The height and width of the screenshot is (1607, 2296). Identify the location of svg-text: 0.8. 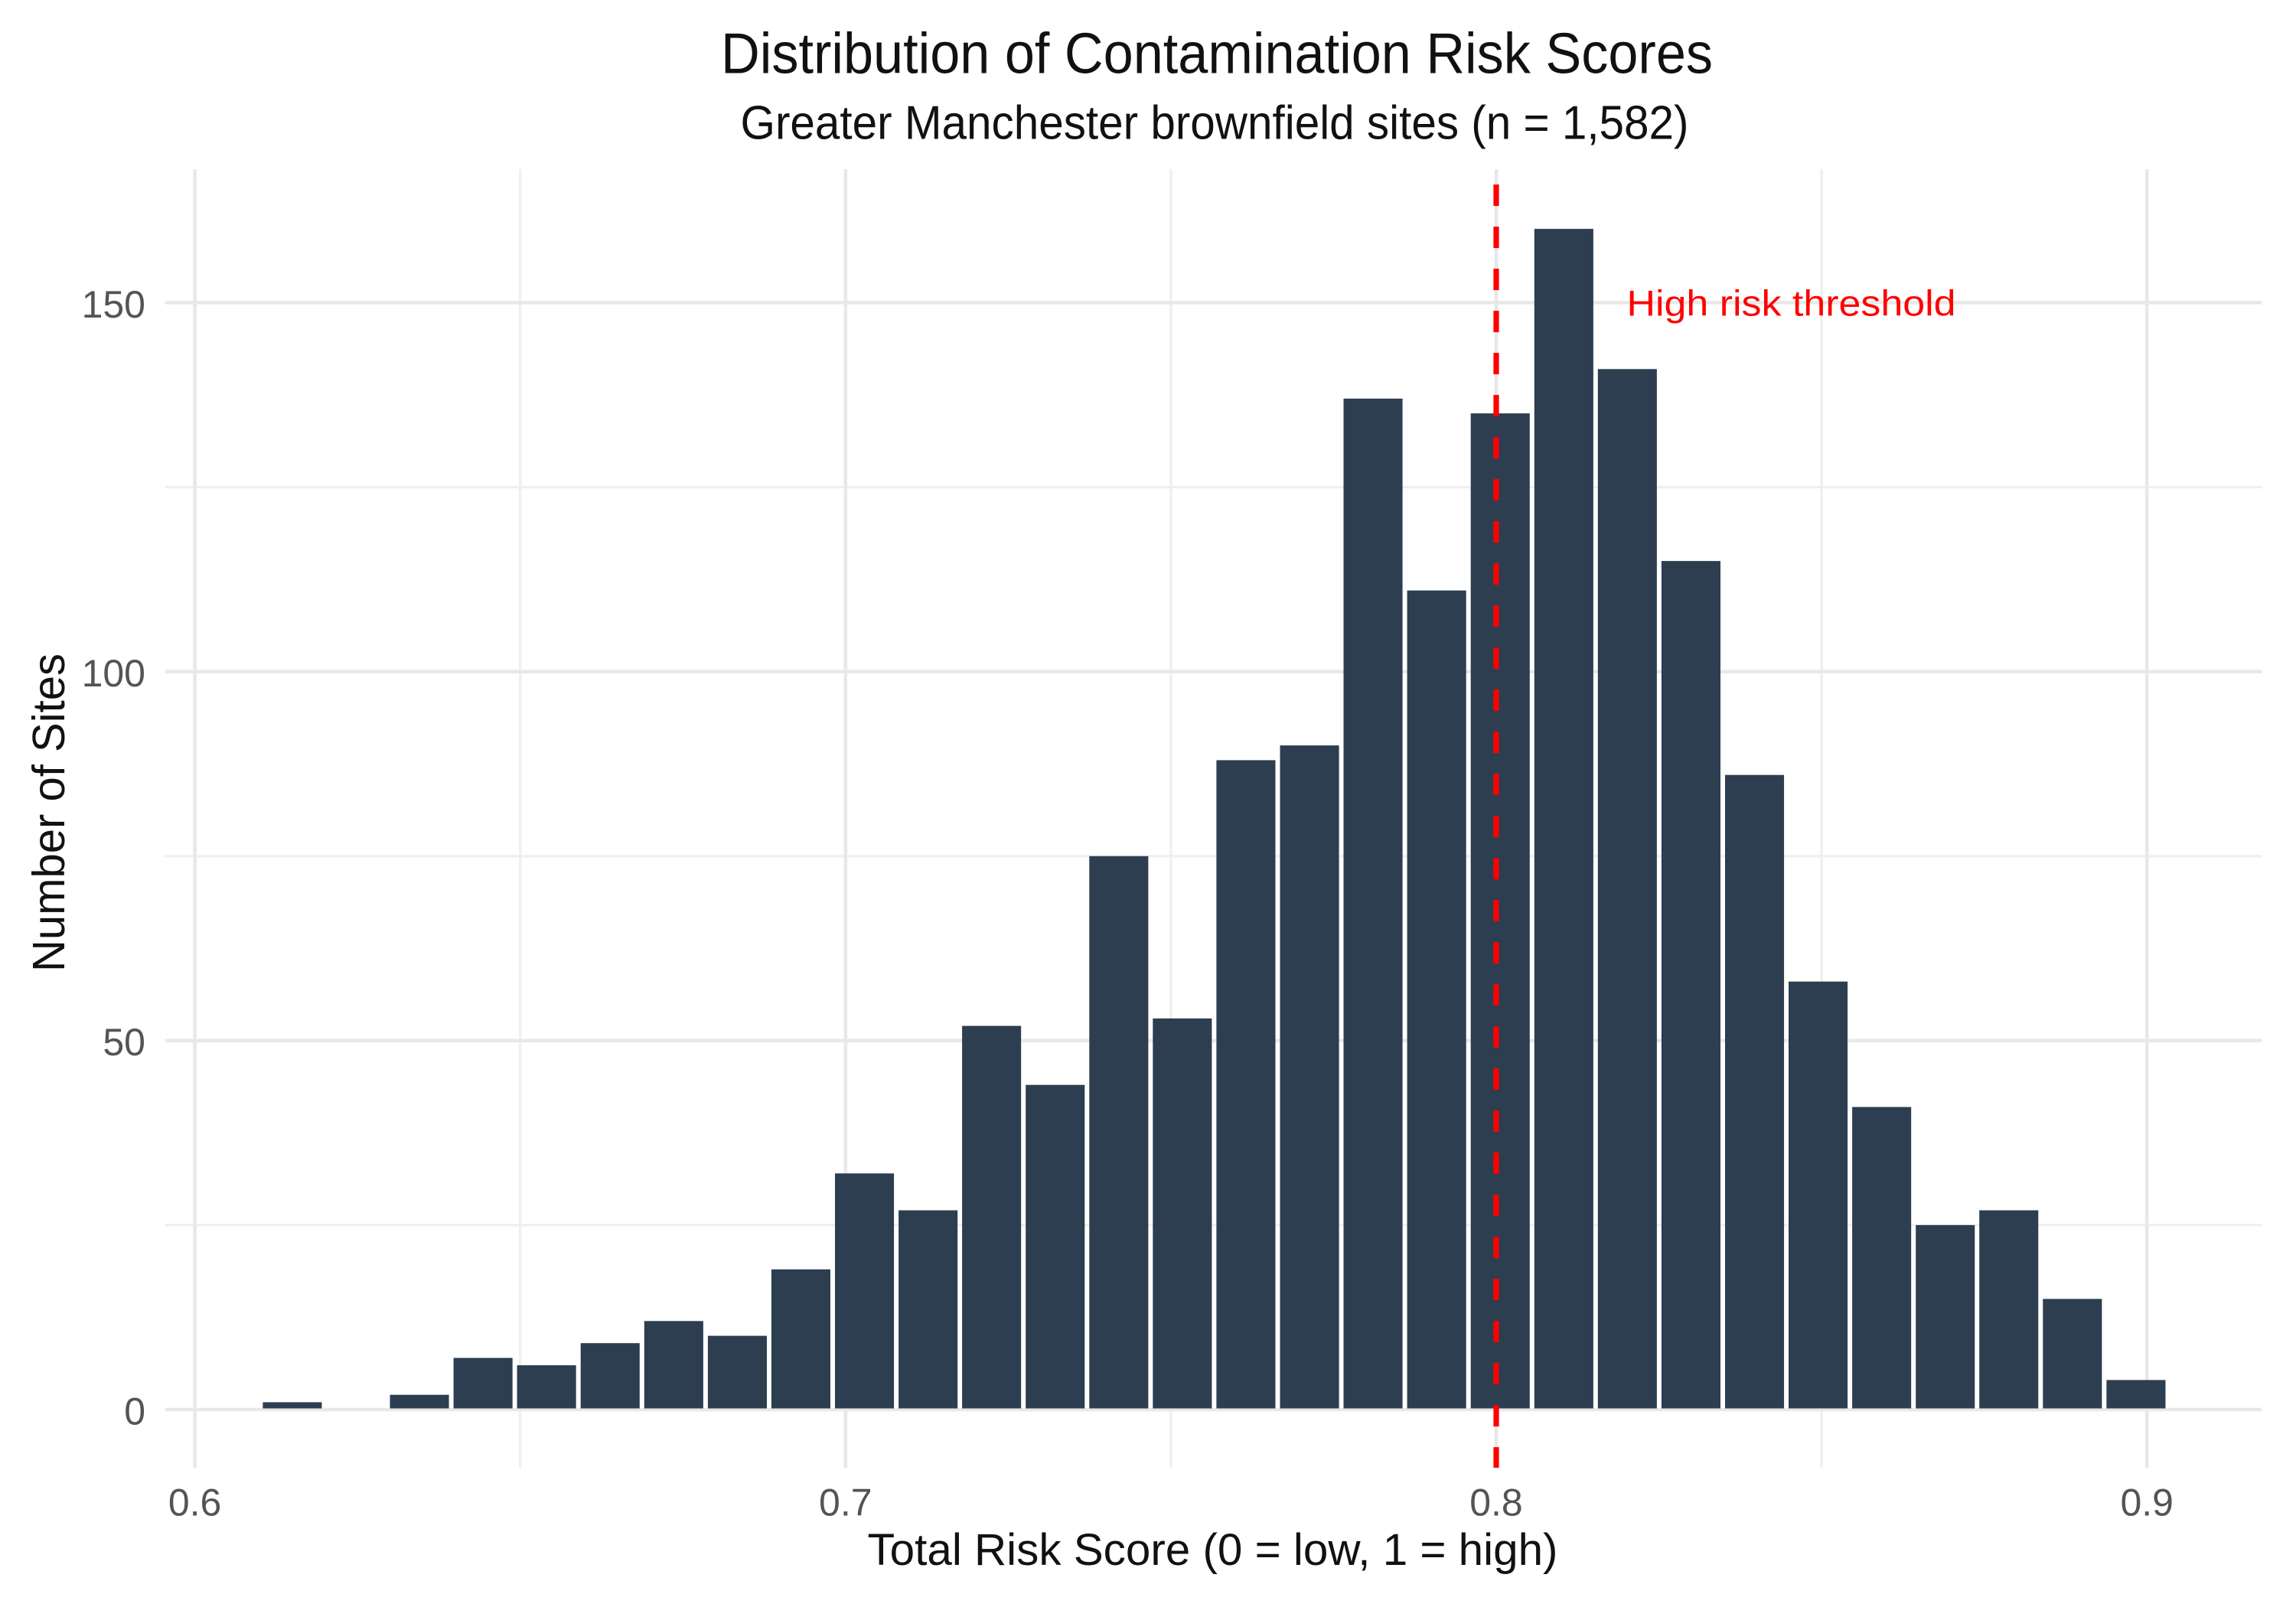
(1496, 1503).